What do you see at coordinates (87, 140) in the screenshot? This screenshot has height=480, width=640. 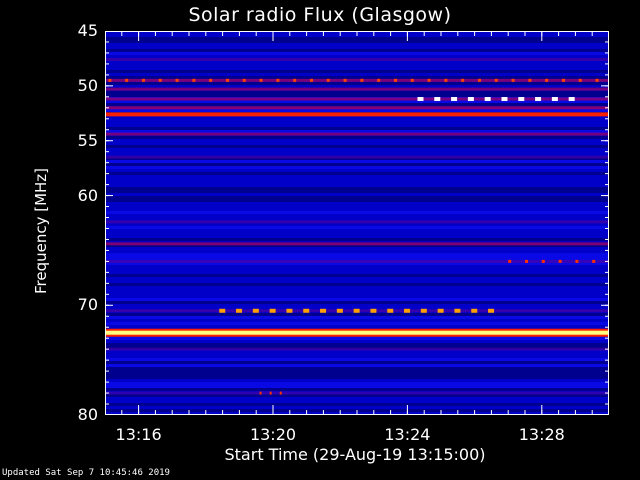 I see `y-tick-label: 55` at bounding box center [87, 140].